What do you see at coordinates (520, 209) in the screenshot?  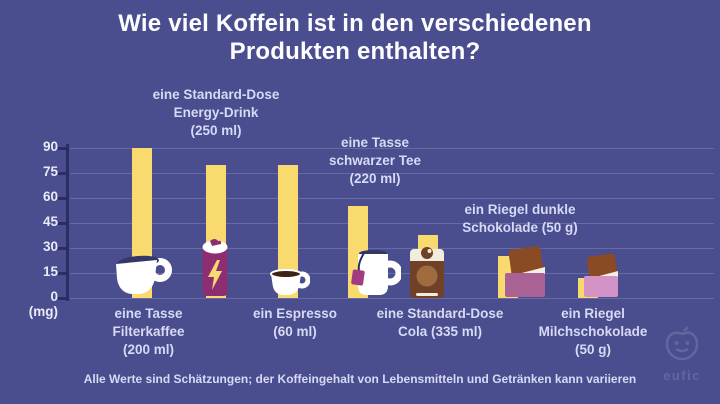 I see `label-line: ein Riegel dunkle` at bounding box center [520, 209].